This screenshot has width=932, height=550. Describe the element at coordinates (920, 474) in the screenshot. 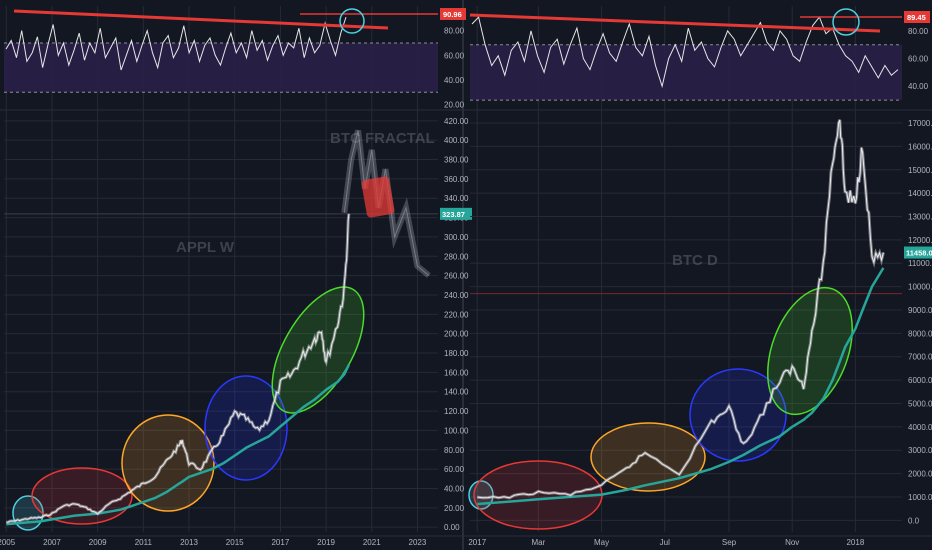

I see `y-tick-label: 2000.0` at that location.